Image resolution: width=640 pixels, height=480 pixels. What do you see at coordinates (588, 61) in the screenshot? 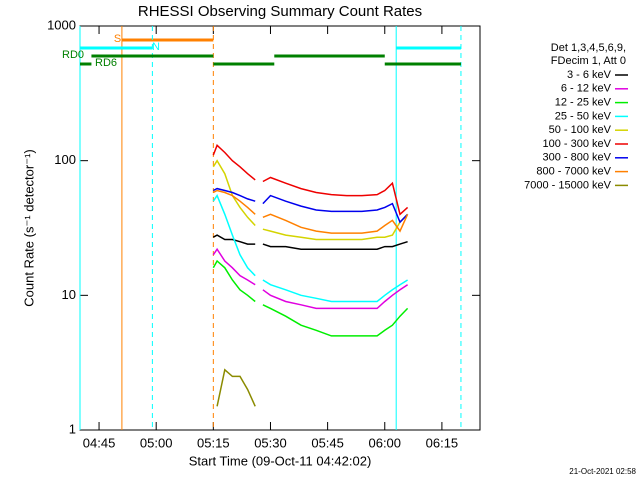
I see `legend-header: FDecim 1, Att 0` at bounding box center [588, 61].